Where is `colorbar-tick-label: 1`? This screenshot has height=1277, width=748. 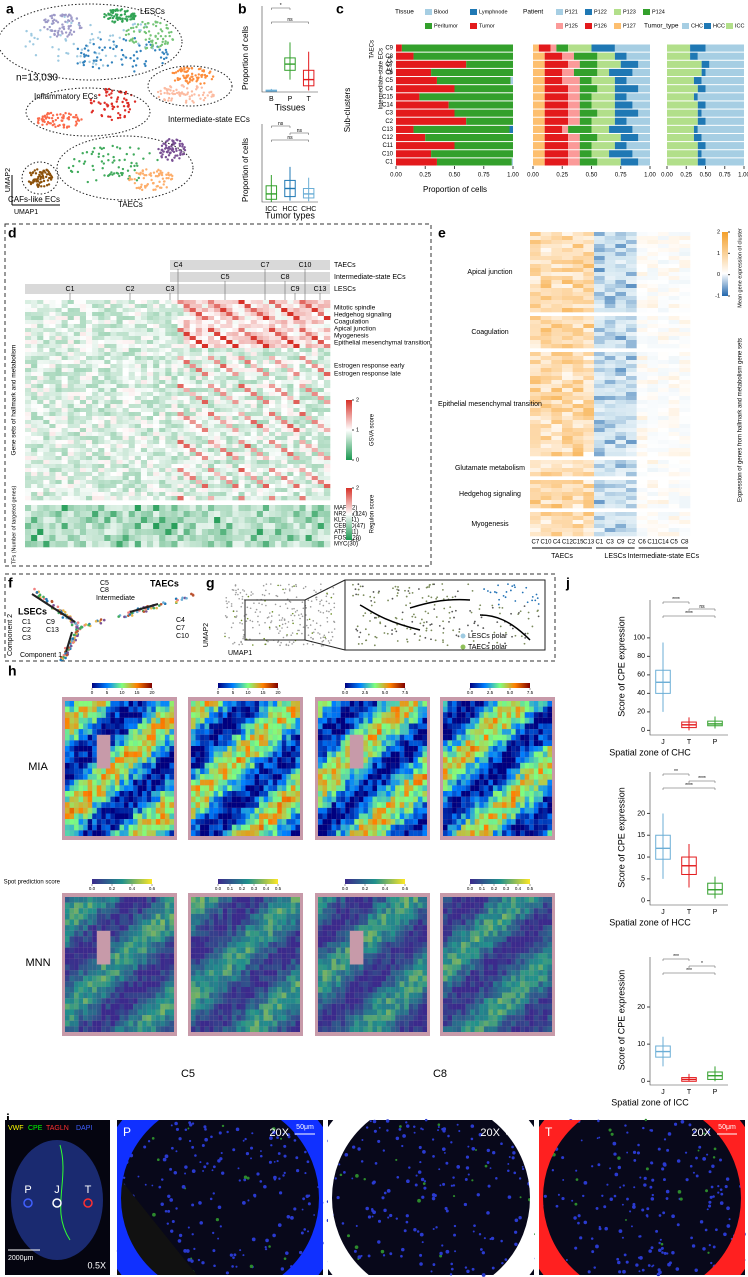 colorbar-tick-label: 1 is located at coordinates (357, 514).